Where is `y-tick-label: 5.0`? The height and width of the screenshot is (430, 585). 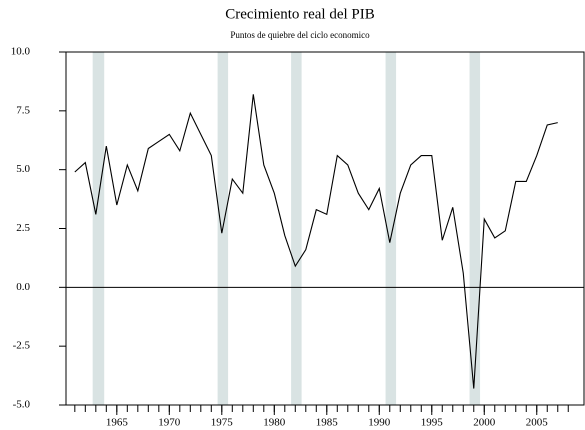 y-tick-label: 5.0 is located at coordinates (23, 169).